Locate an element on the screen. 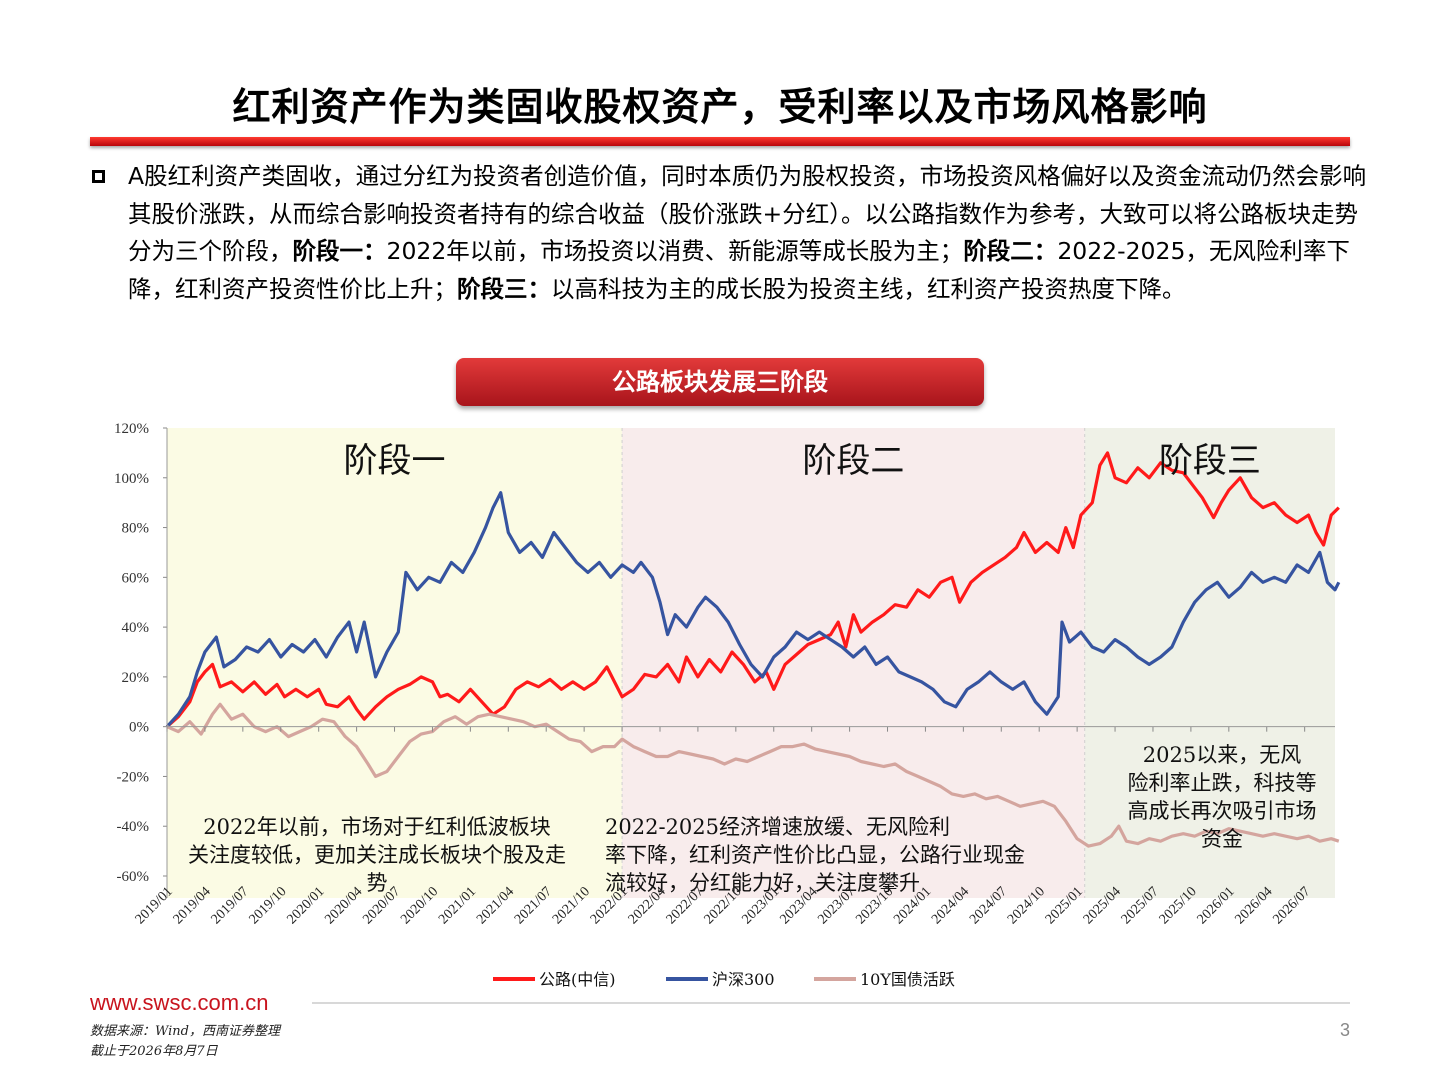  page-number: 3 is located at coordinates (1345, 1030).